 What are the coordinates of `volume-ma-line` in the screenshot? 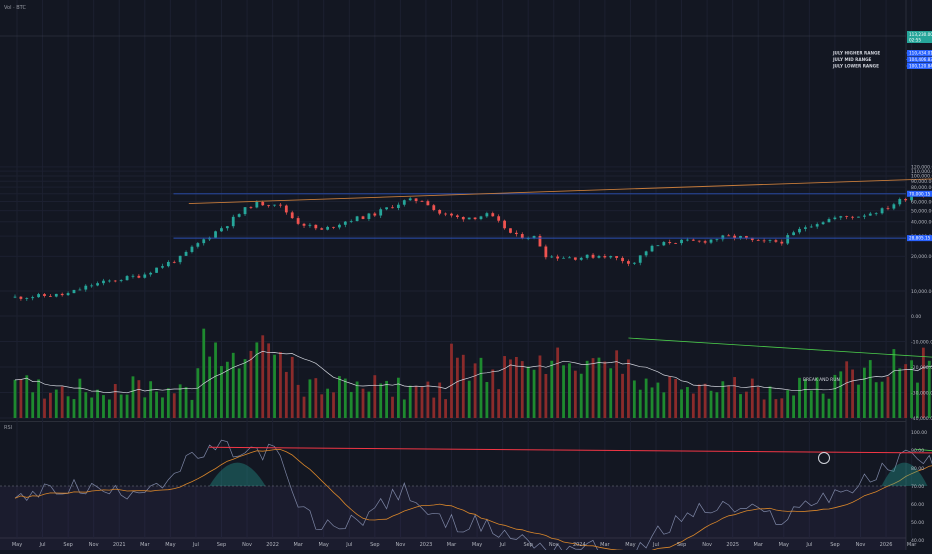 It's located at (473, 372).